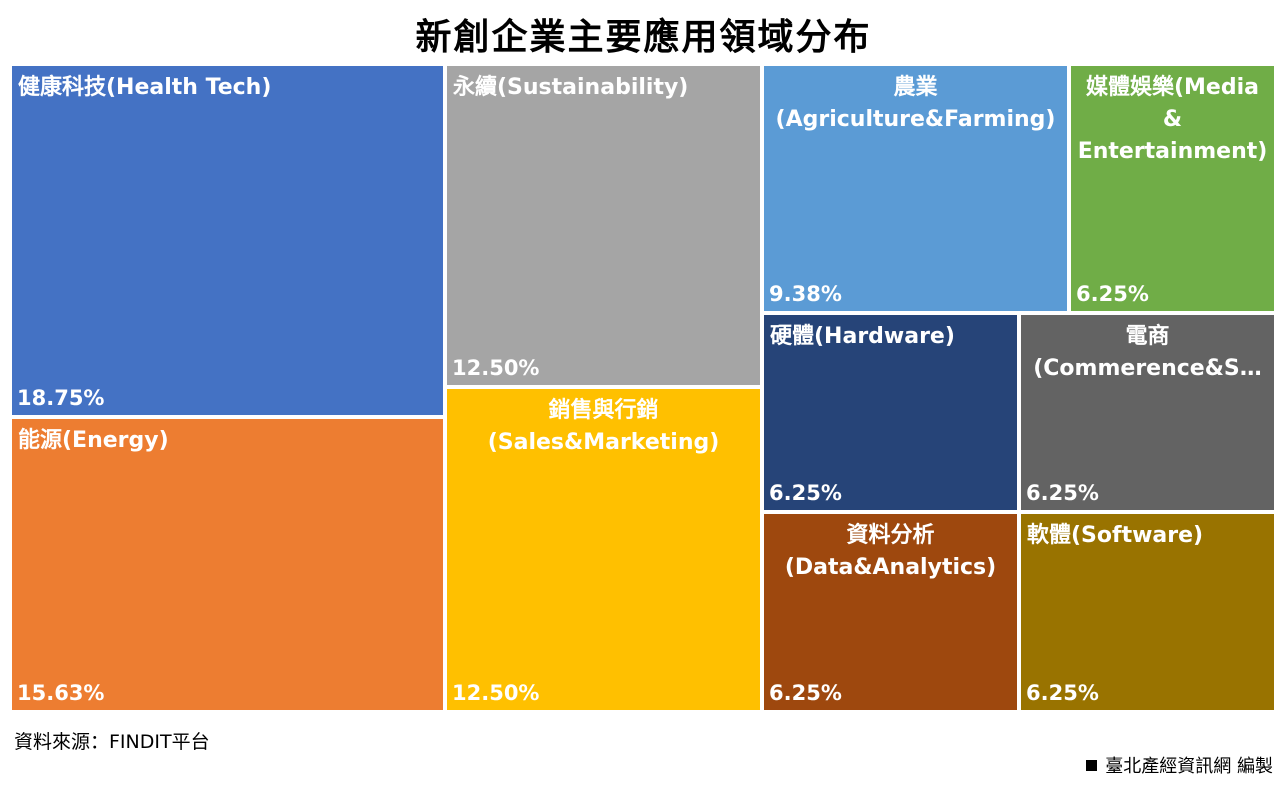 Image resolution: width=1287 pixels, height=788 pixels. What do you see at coordinates (890, 551) in the screenshot?
I see `treemap-cell-label: 資料分析 (Data&Analytics)` at bounding box center [890, 551].